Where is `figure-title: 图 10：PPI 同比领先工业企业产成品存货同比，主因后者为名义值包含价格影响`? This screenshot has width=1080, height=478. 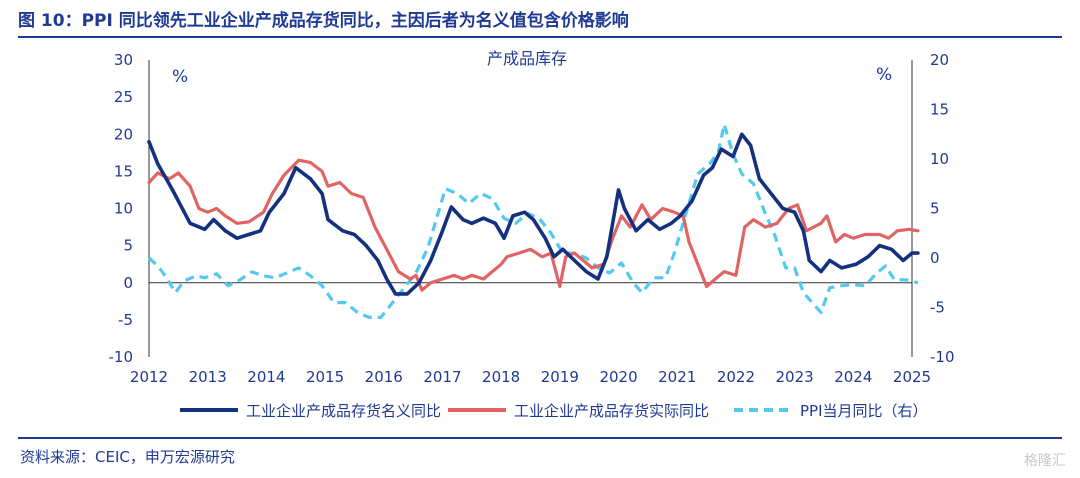 figure-title: 图 10：PPI 同比领先工业企业产成品存货同比，主因后者为名义值包含价格影响 is located at coordinates (323, 21).